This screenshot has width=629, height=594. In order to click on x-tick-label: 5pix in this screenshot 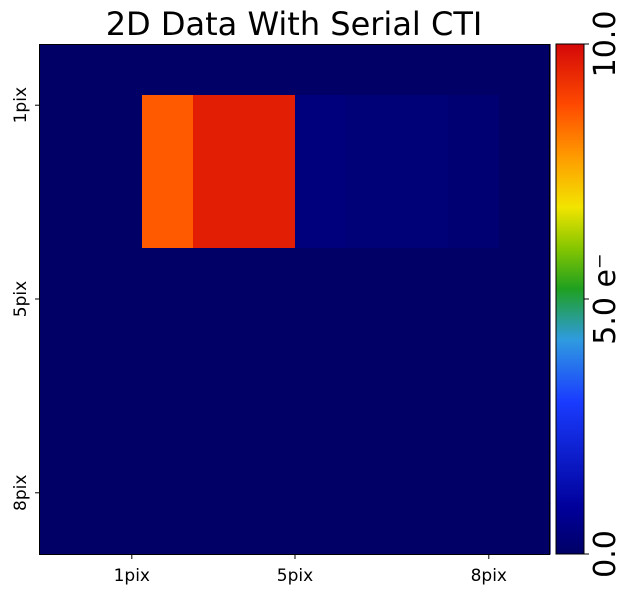, I will do `click(295, 576)`.